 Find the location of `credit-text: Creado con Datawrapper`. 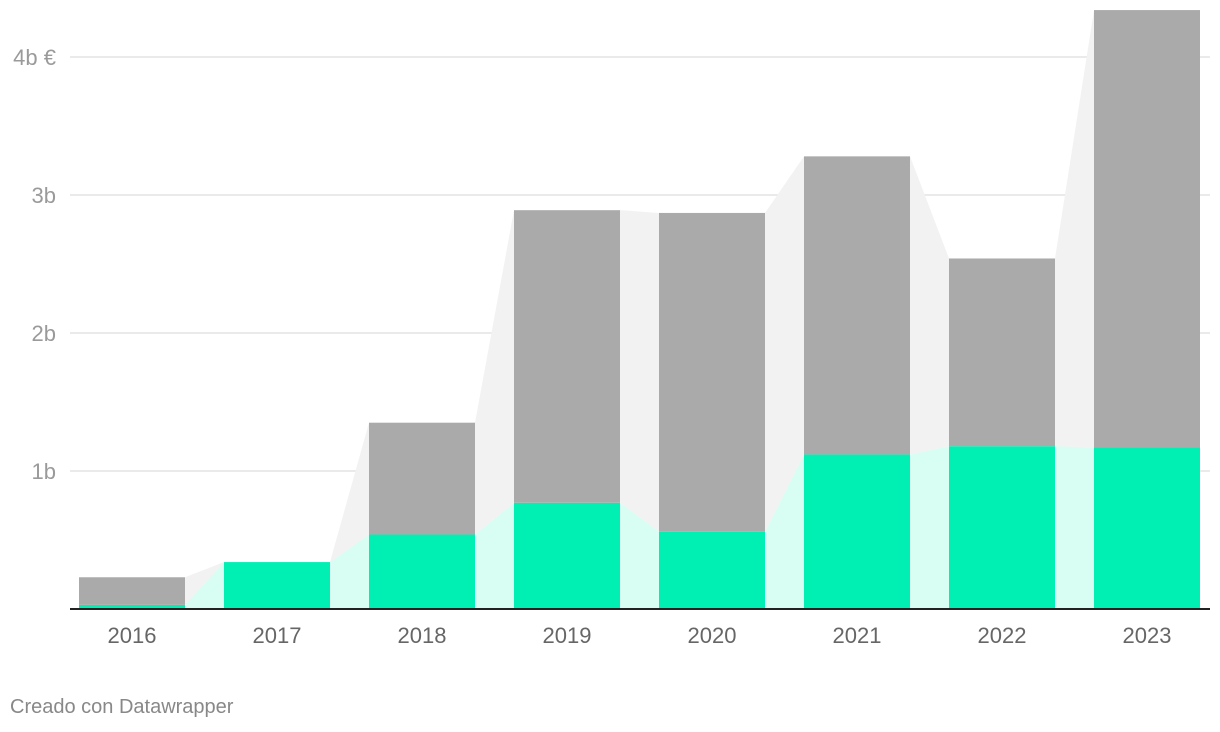

credit-text: Creado con Datawrapper is located at coordinates (122, 707).